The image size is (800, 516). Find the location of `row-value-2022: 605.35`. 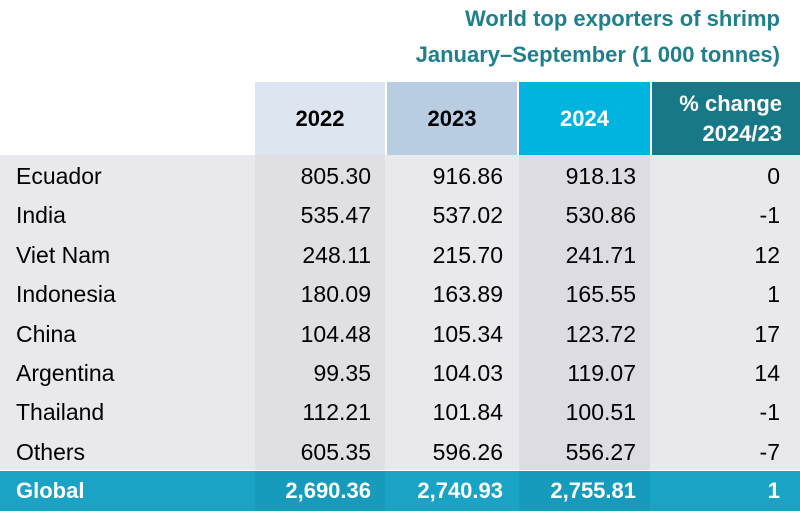

row-value-2022: 605.35 is located at coordinates (335, 451).